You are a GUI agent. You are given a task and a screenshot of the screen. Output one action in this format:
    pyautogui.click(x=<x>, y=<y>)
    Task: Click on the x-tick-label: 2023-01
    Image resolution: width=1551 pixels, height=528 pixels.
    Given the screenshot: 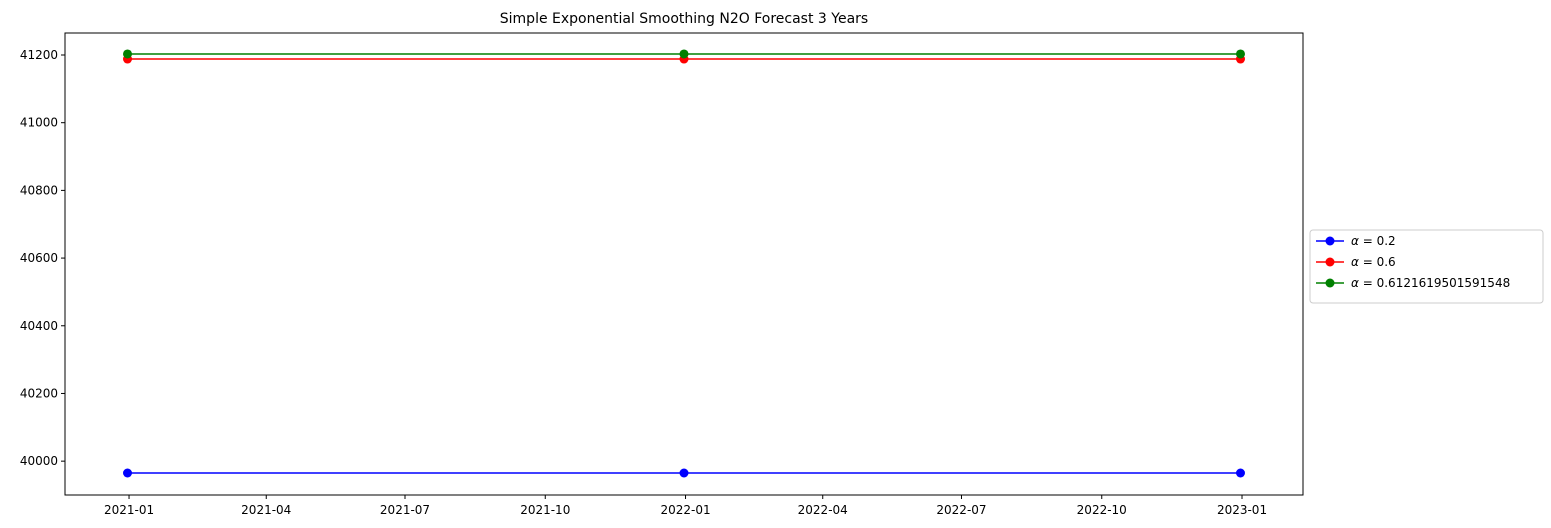 What is the action you would take?
    pyautogui.click(x=1242, y=510)
    